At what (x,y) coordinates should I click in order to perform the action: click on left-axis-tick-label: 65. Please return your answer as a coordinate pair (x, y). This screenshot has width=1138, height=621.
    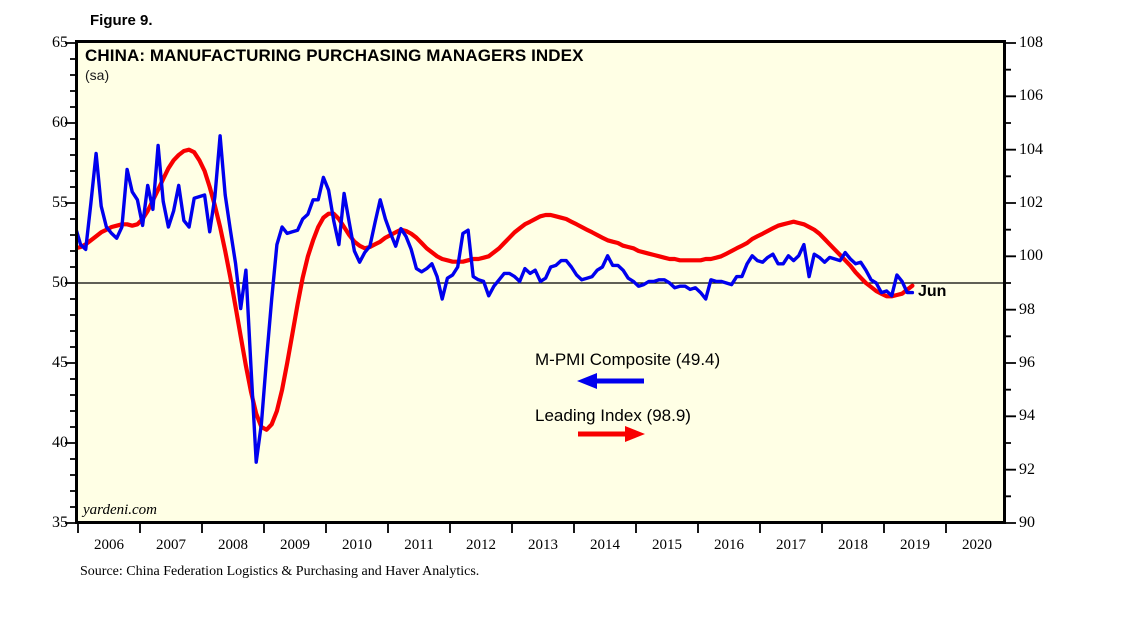
    Looking at the image, I should click on (60, 42).